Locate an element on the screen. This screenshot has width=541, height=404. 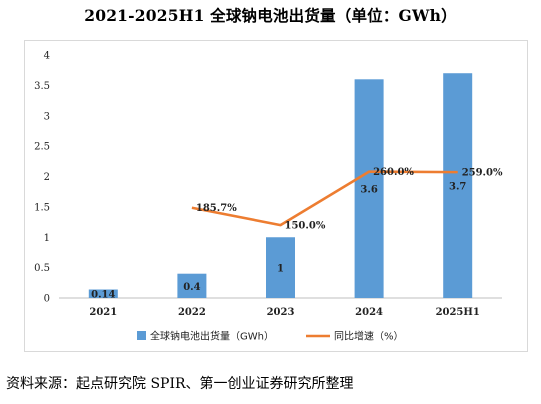
bar-data-label: 0.4 is located at coordinates (191, 287).